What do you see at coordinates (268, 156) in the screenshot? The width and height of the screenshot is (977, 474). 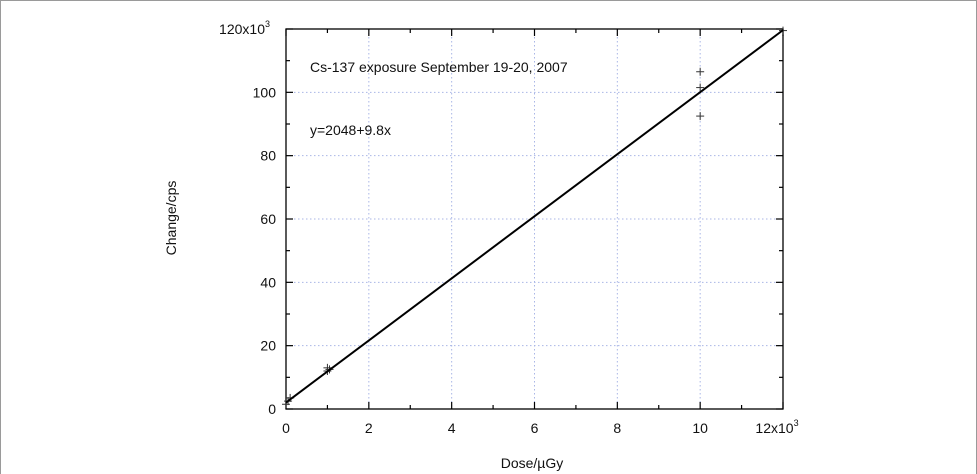 I see `y-tick-label: 80` at bounding box center [268, 156].